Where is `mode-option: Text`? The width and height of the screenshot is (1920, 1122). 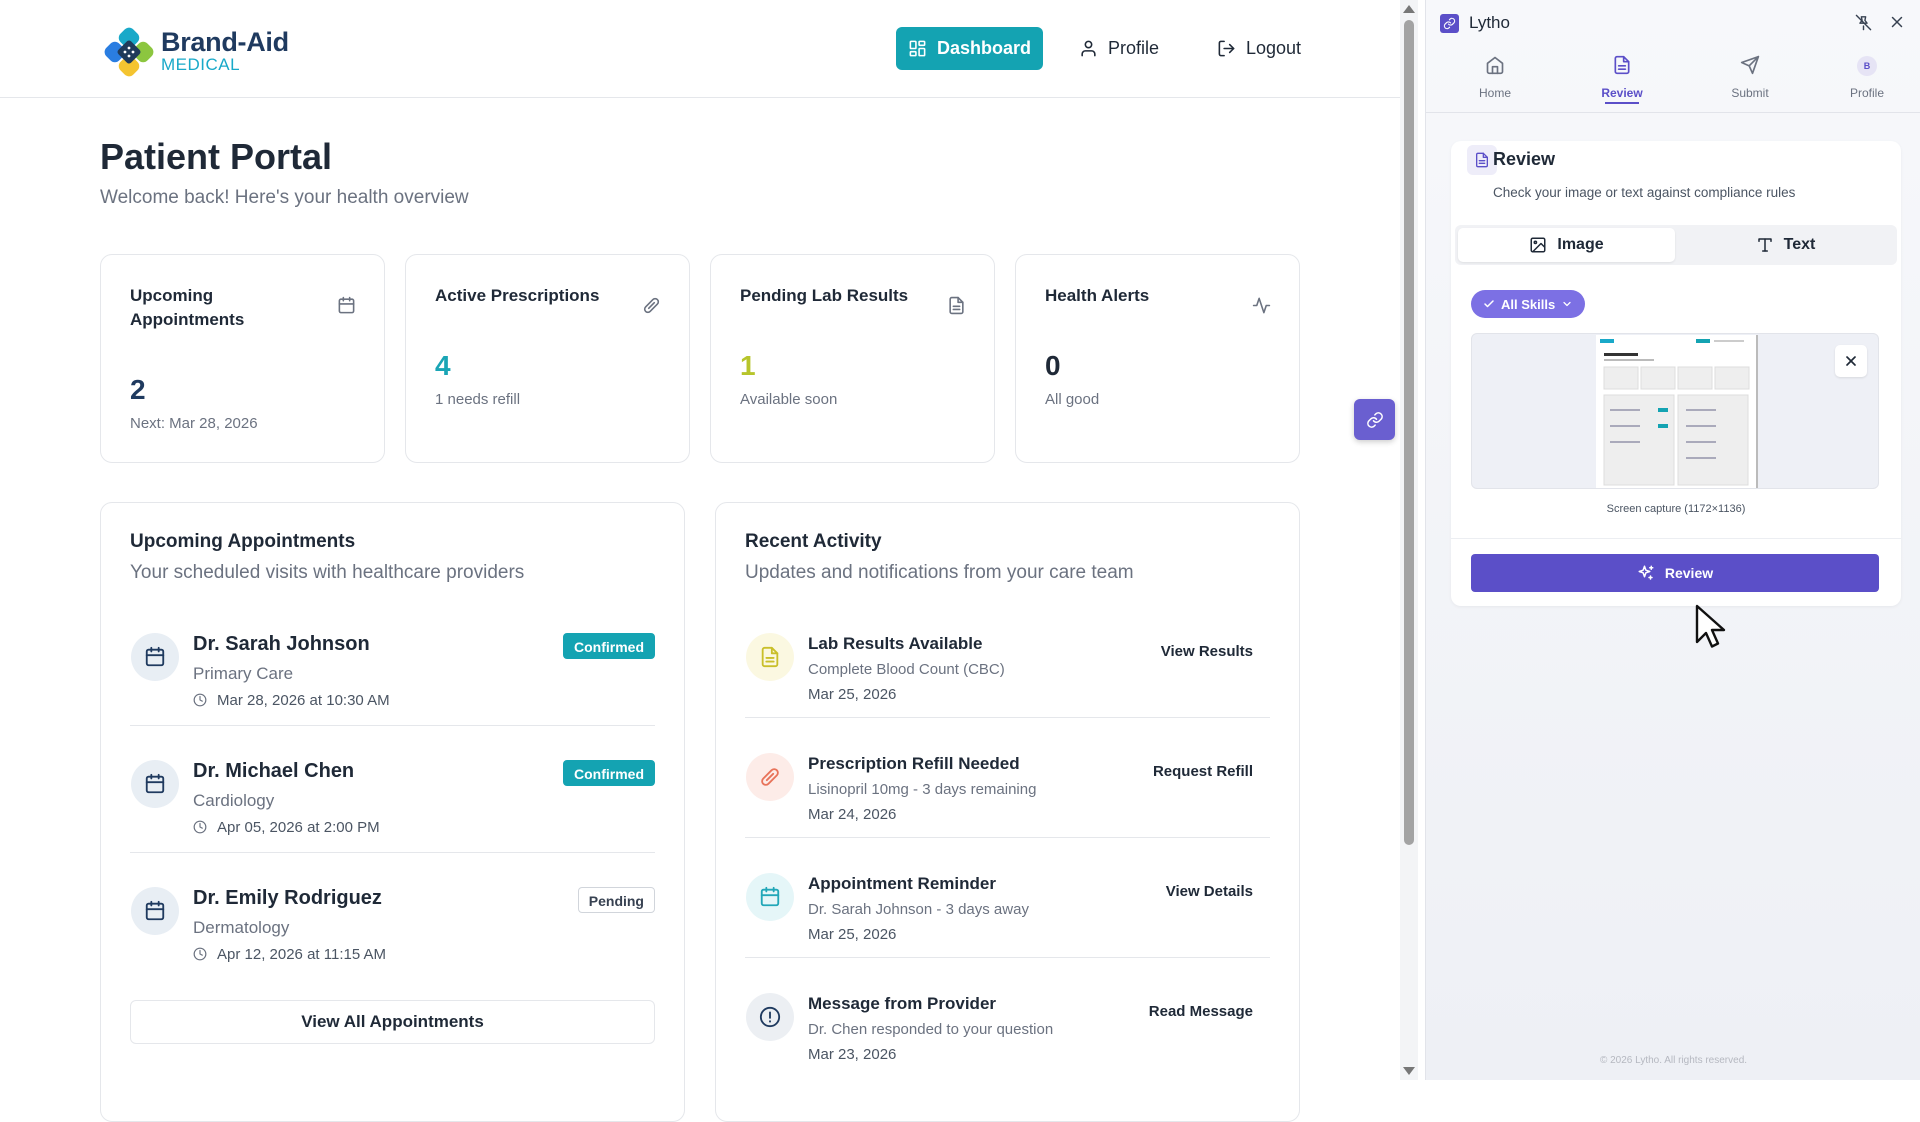
mode-option: Text is located at coordinates (1785, 245).